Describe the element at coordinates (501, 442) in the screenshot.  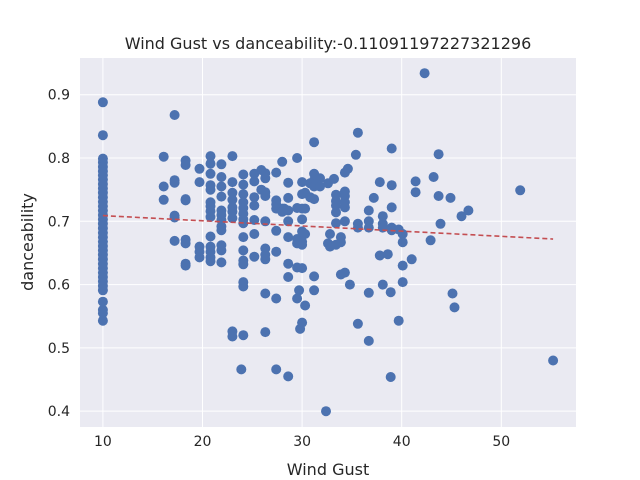
I see `x-tick-label: 50` at that location.